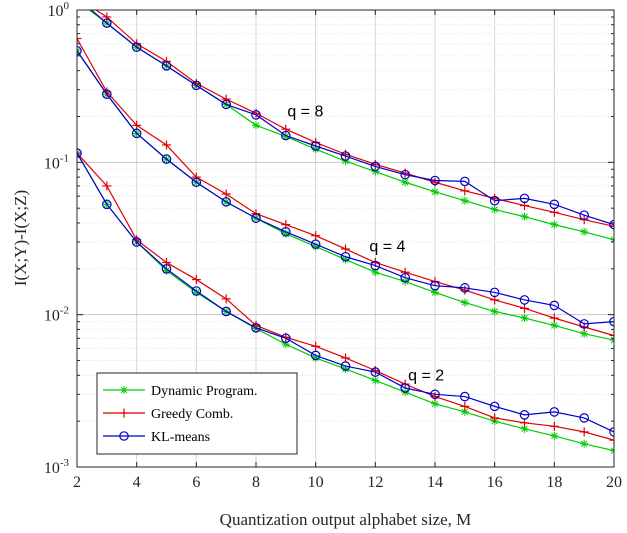  What do you see at coordinates (57, 467) in the screenshot?
I see `y-tick-label: 10⁻³` at bounding box center [57, 467].